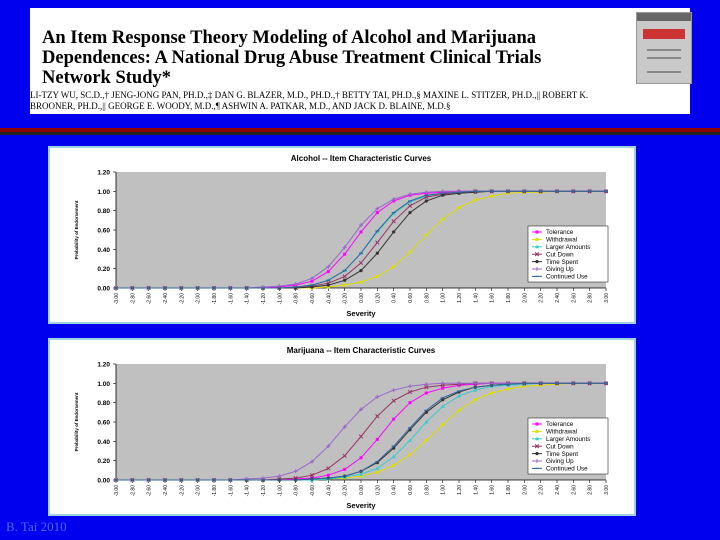 The height and width of the screenshot is (540, 720). Describe the element at coordinates (297, 299) in the screenshot. I see `x-tick-label: -0.80` at that location.